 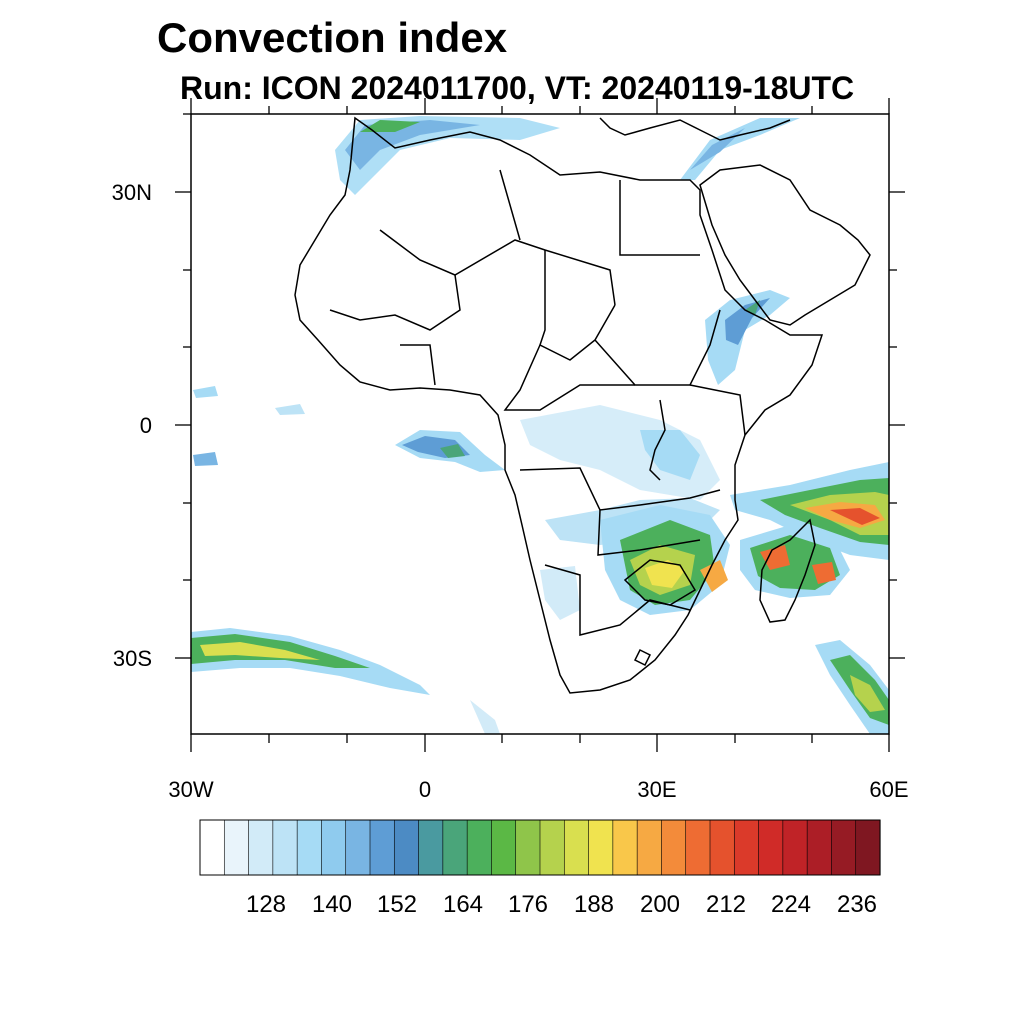 What do you see at coordinates (425, 789) in the screenshot?
I see `lon-label-0: 0` at bounding box center [425, 789].